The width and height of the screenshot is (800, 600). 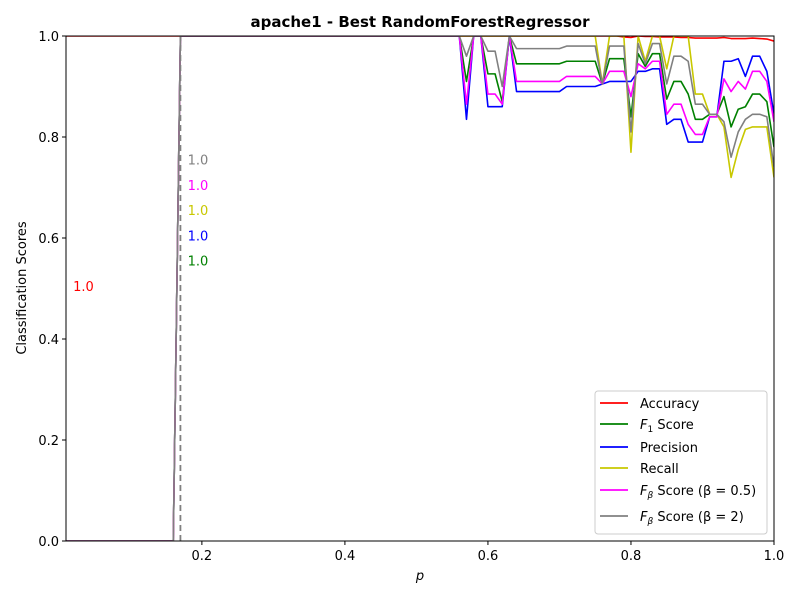 I want to click on legend-entry-4: Fβ Score (β = 0.5), so click(x=698, y=492).